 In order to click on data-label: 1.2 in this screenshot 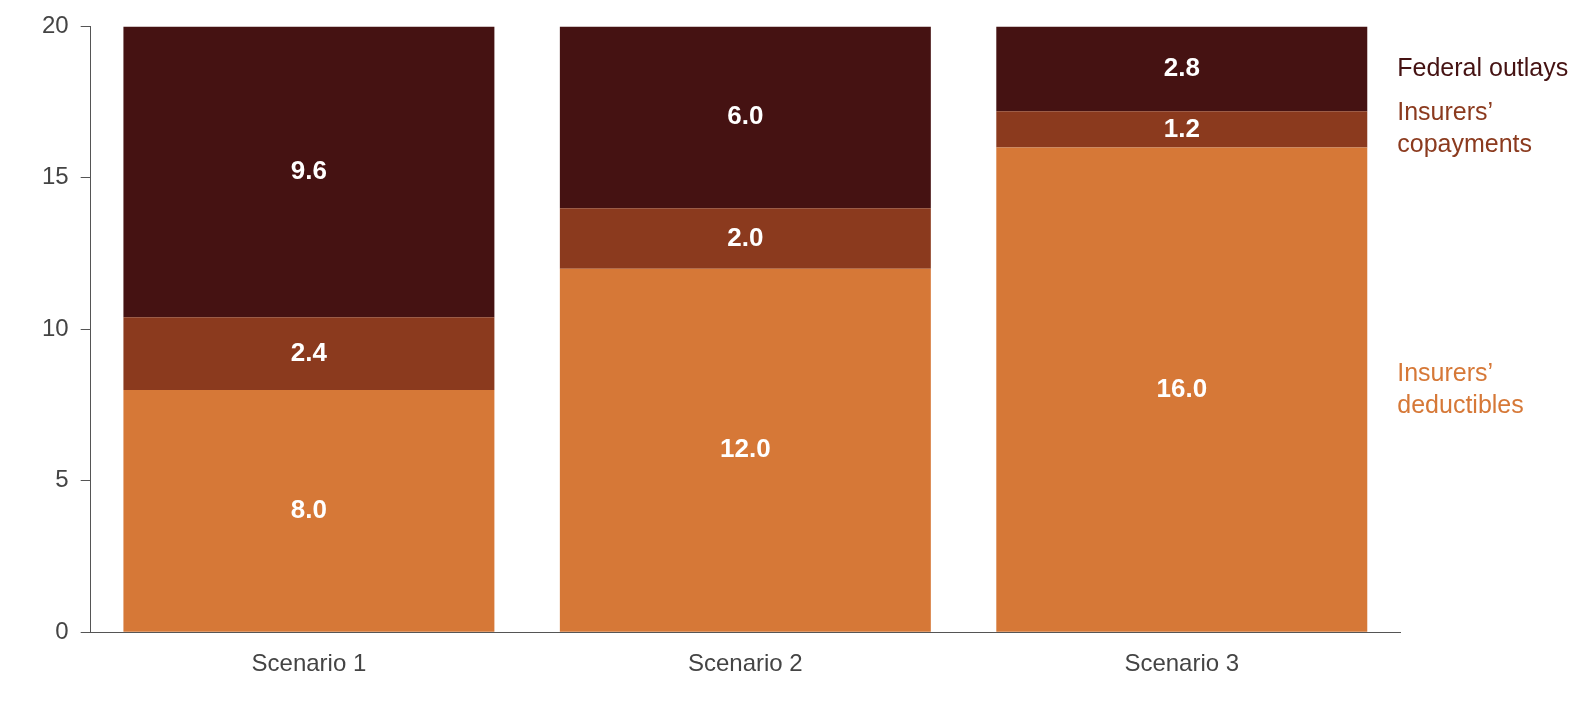, I will do `click(1181, 127)`.